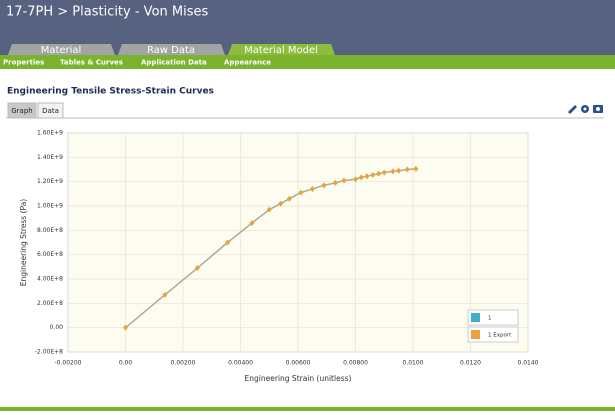 The height and width of the screenshot is (415, 615). I want to click on y-tick-label: 2.00E+8, so click(50, 303).